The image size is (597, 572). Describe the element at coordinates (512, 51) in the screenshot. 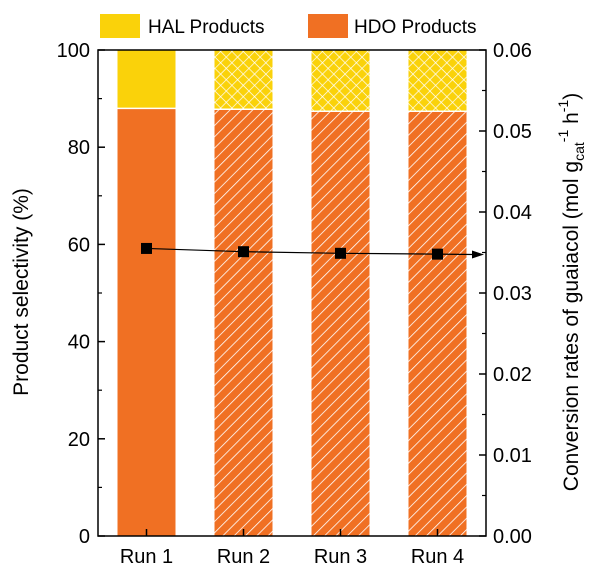

I see `right-tick-label-6: 0.06` at that location.